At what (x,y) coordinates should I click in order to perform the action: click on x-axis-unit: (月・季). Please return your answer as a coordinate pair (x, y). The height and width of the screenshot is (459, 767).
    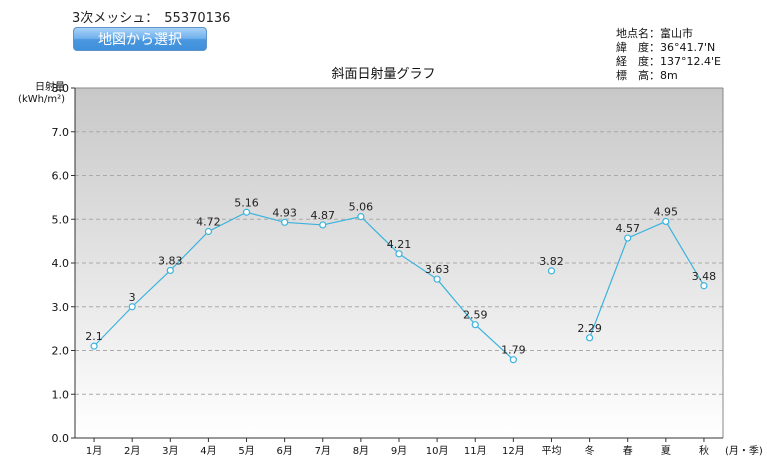
    Looking at the image, I should click on (744, 451).